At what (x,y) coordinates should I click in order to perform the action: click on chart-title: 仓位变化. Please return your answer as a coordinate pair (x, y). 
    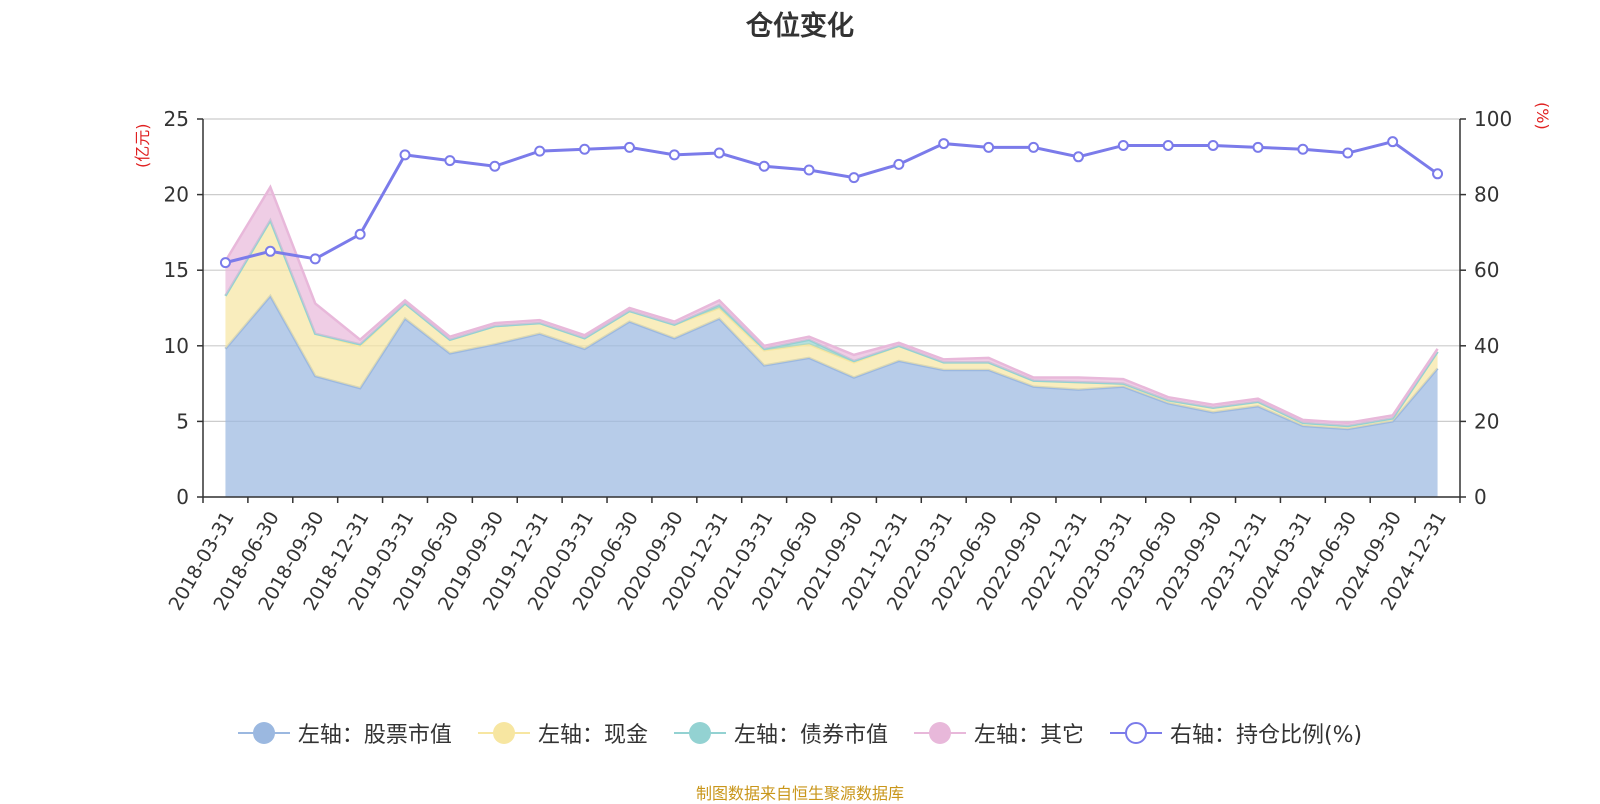
    Looking at the image, I should click on (800, 26).